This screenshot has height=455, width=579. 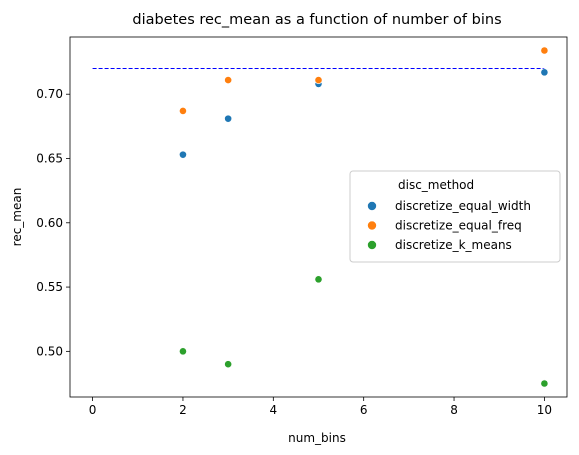 What do you see at coordinates (317, 438) in the screenshot?
I see `x-axis-label: num_bins` at bounding box center [317, 438].